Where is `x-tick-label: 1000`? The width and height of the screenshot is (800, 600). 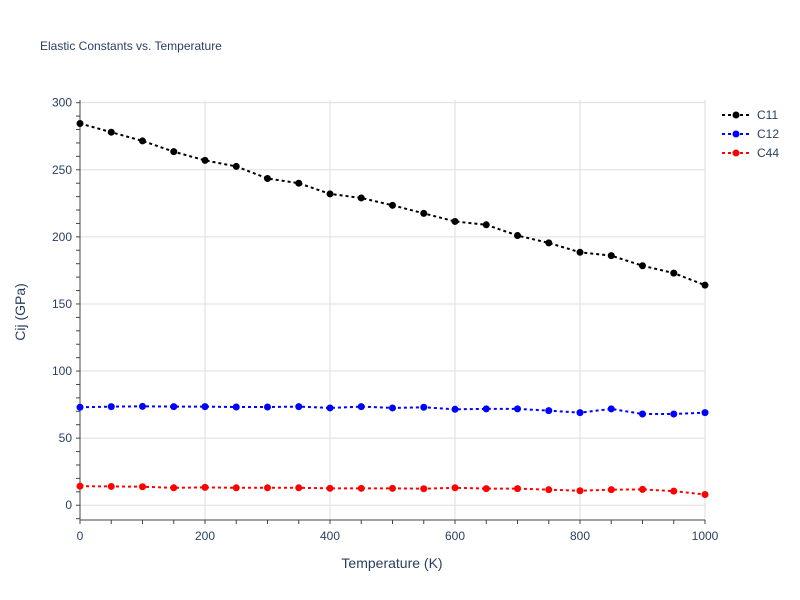
x-tick-label: 1000 is located at coordinates (705, 536).